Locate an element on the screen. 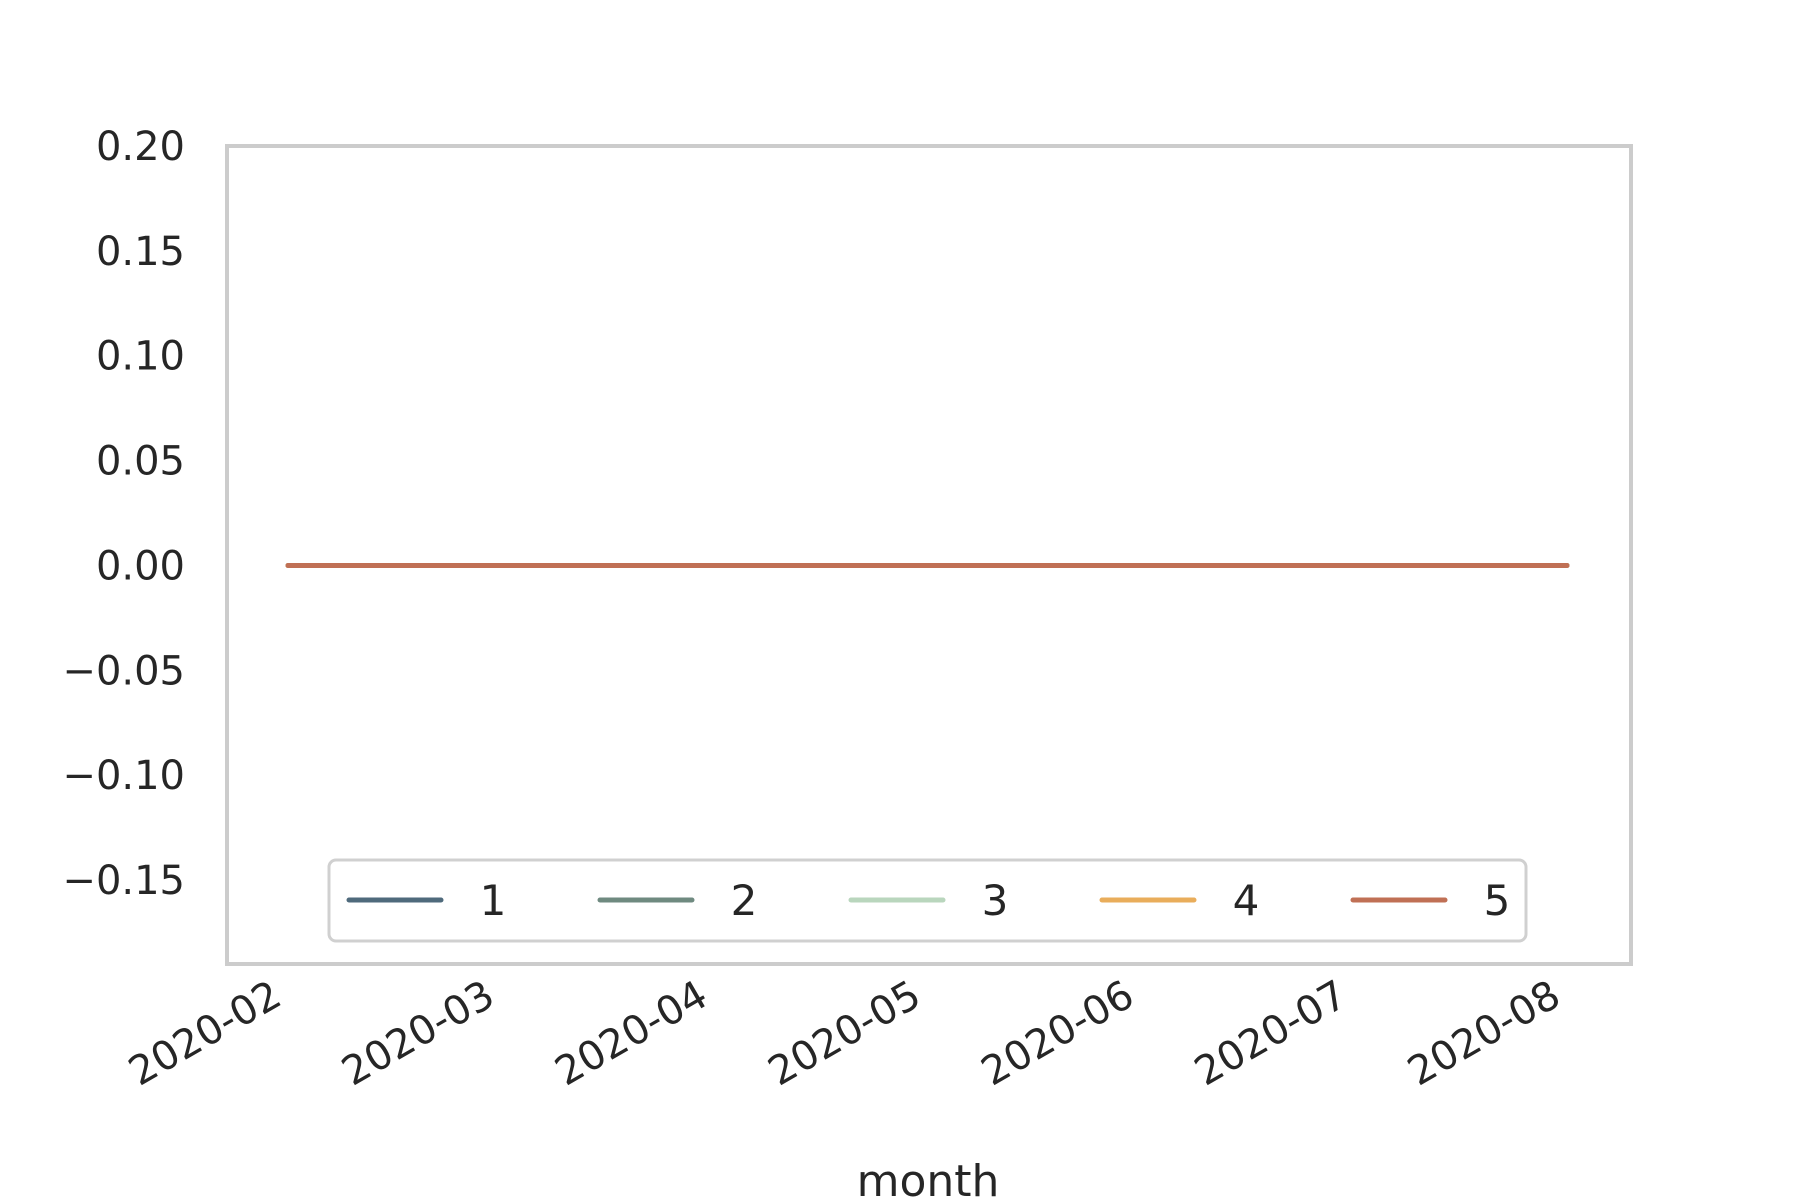 This screenshot has height=1200, width=1800. x-tick-label: 2020-05 is located at coordinates (845, 1033).